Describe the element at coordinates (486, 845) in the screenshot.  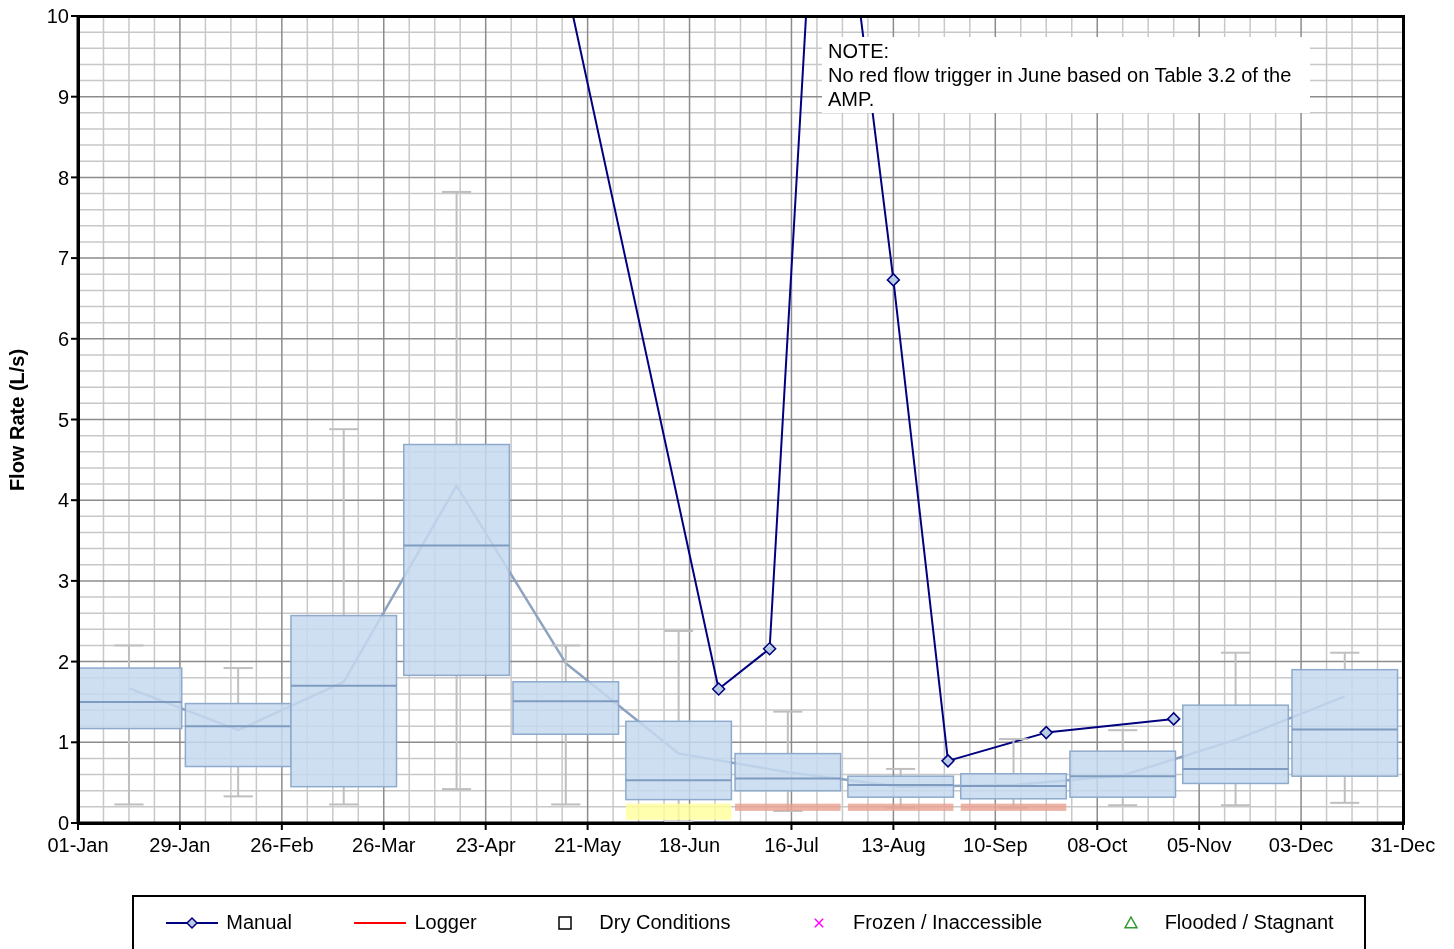
I see `x-tick-label: 23-Apr` at that location.